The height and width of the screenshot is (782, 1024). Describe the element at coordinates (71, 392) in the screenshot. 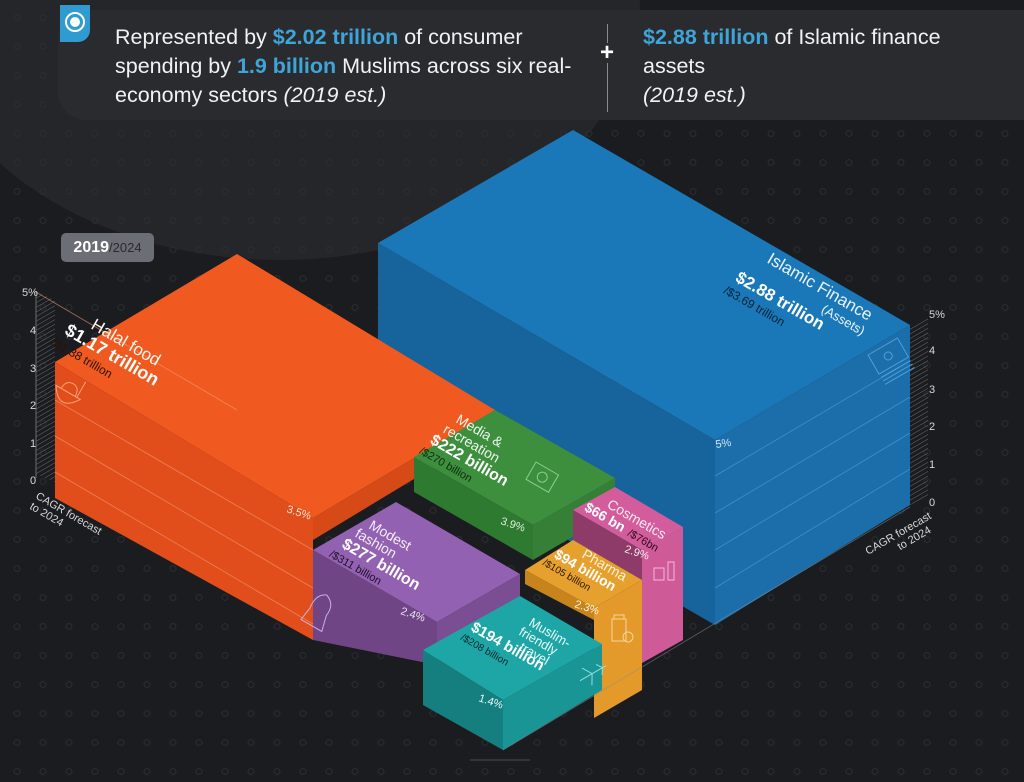

I see `noodle-bowl-icon` at that location.